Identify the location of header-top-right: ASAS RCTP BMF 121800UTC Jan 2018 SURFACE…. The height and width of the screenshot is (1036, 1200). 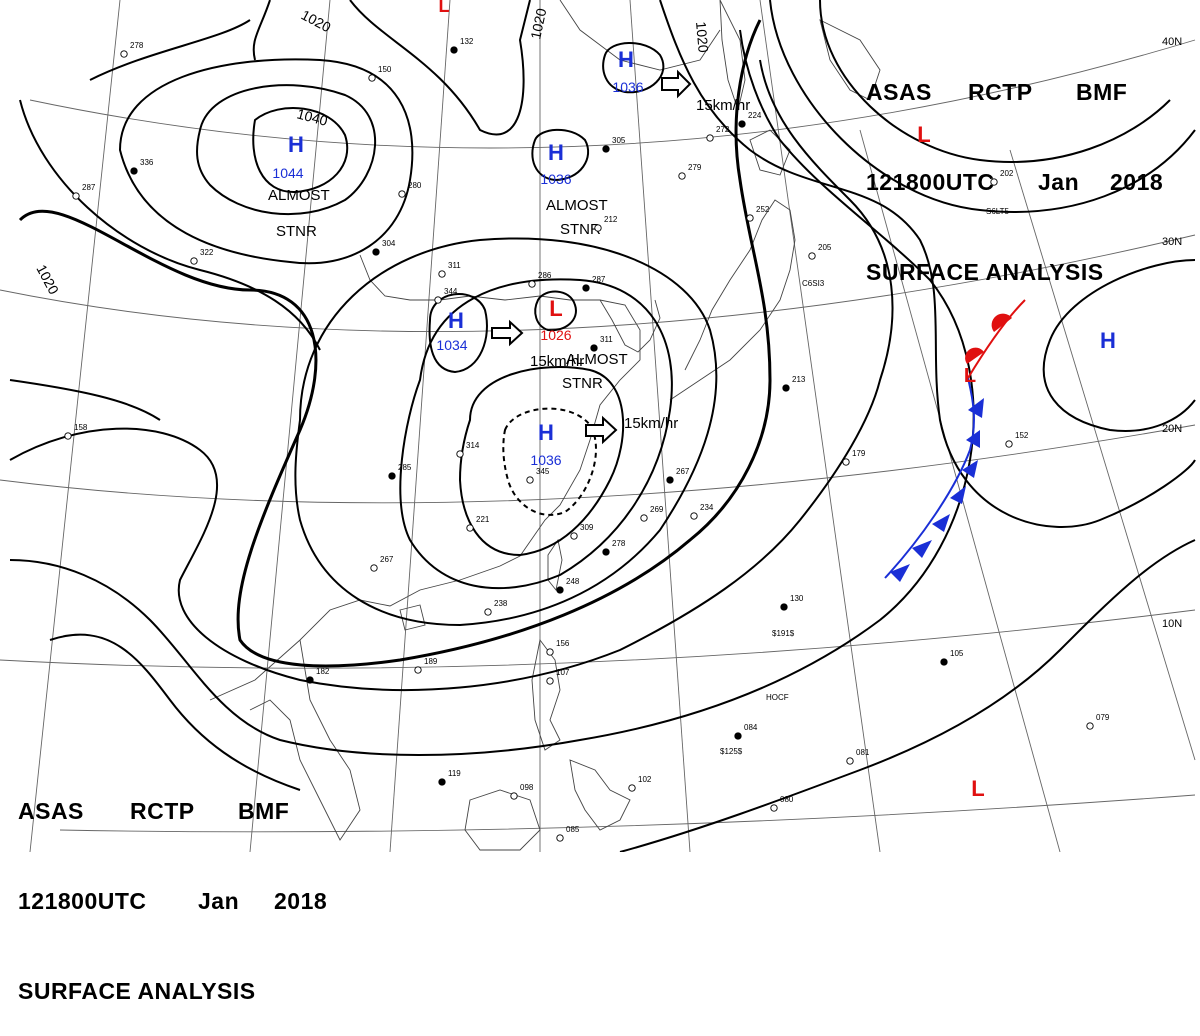
(1014, 167).